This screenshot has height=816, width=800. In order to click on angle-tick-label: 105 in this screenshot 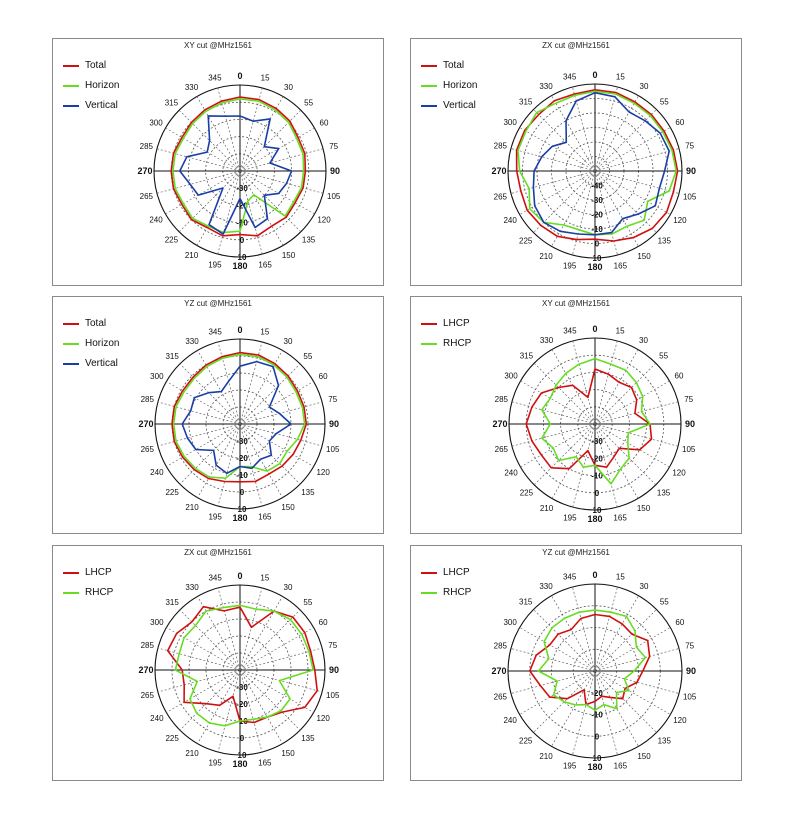, I will do `click(334, 196)`.